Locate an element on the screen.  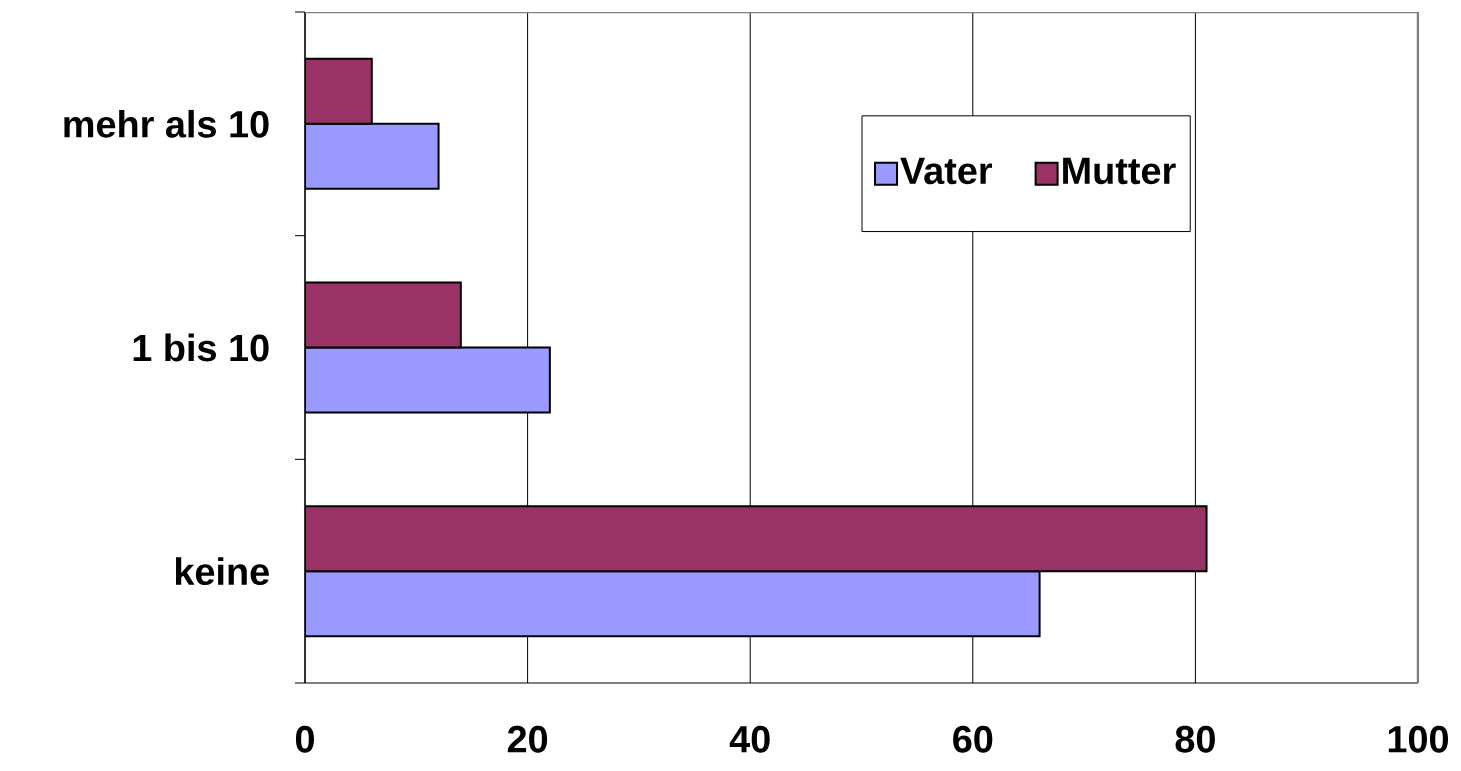
y-tick-label: mehr als 10 is located at coordinates (166, 123).